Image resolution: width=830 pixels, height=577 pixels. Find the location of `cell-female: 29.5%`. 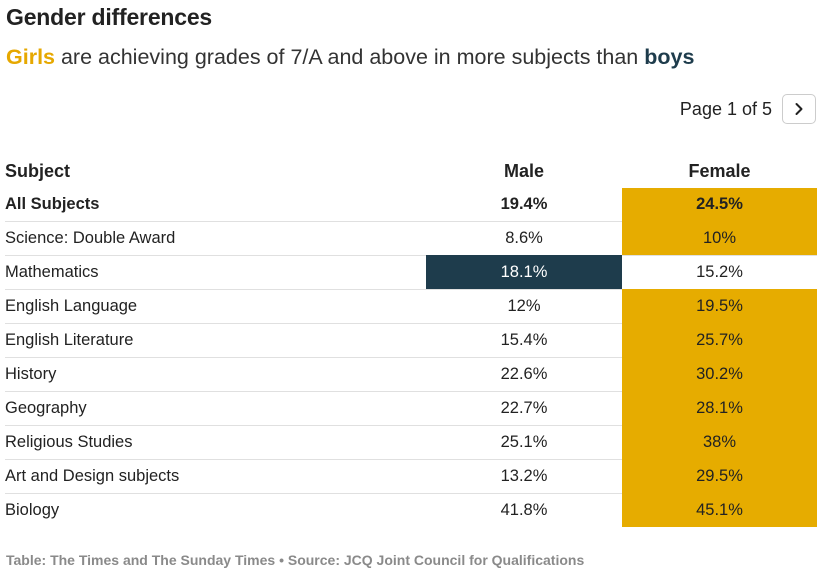

cell-female: 29.5% is located at coordinates (719, 476).